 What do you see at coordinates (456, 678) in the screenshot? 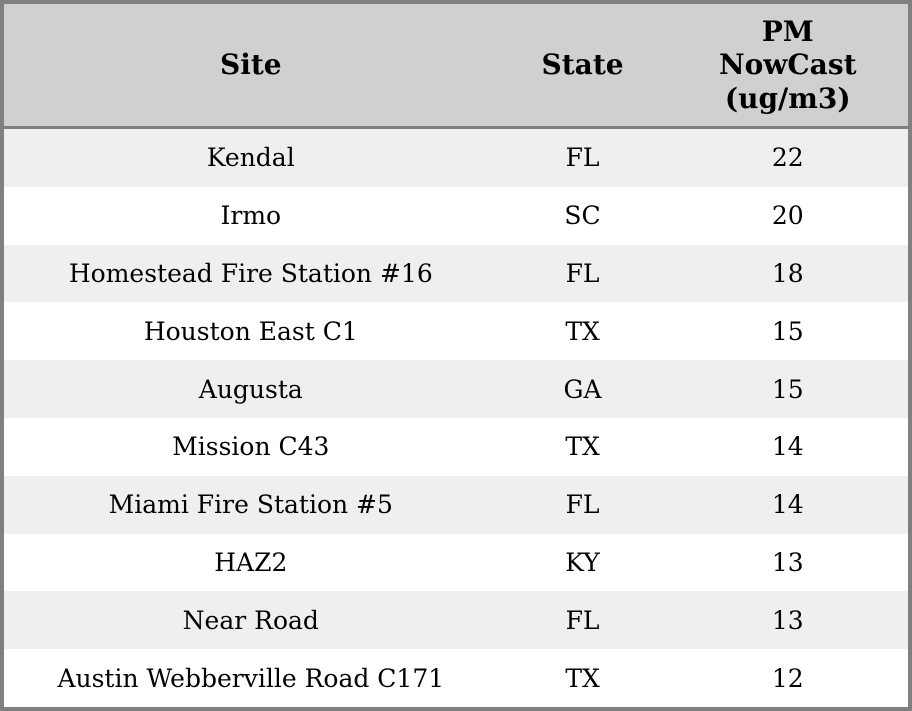
I see `table-row: Austin Webberville Road C171 TX 12` at bounding box center [456, 678].